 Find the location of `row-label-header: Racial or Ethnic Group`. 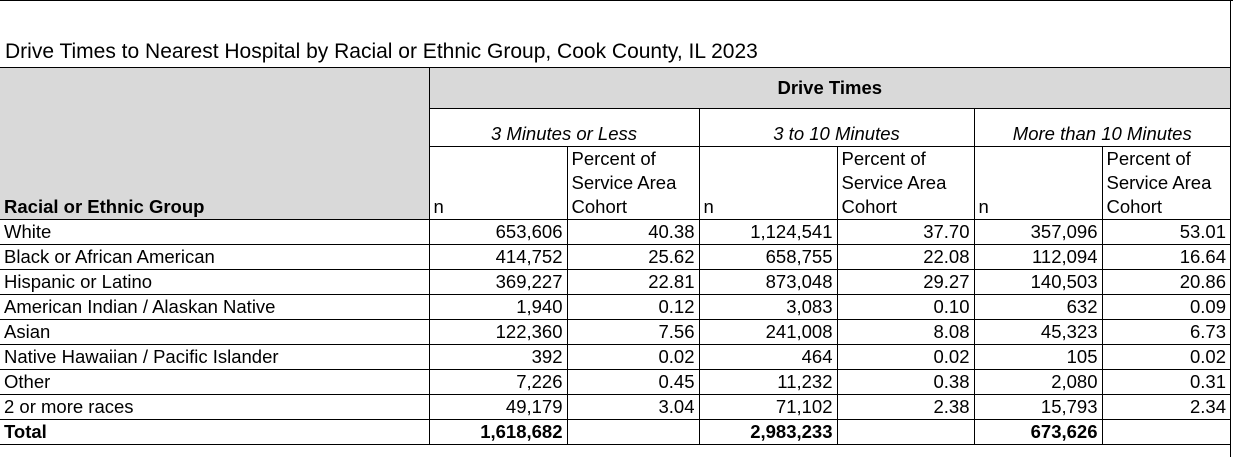

row-label-header: Racial or Ethnic Group is located at coordinates (214, 143).